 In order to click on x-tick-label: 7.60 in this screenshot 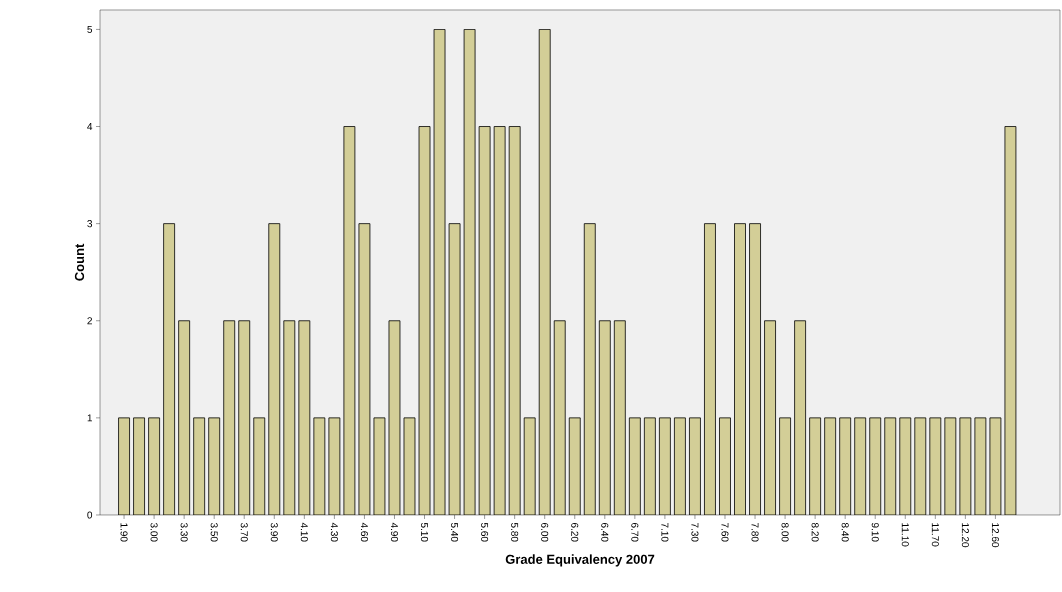, I will do `click(725, 532)`.